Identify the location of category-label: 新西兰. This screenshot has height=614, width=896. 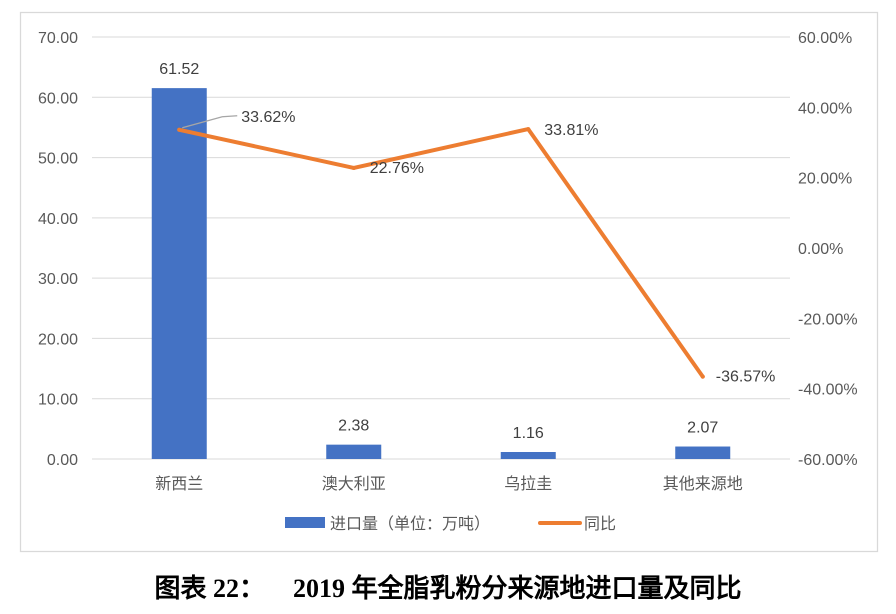
(179, 484).